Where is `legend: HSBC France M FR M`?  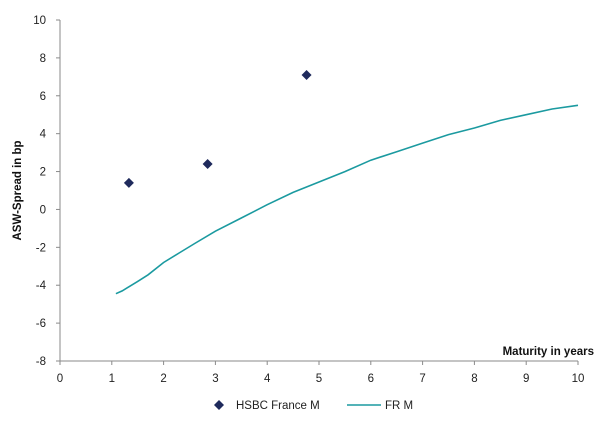 legend: HSBC France M FR M is located at coordinates (313, 406).